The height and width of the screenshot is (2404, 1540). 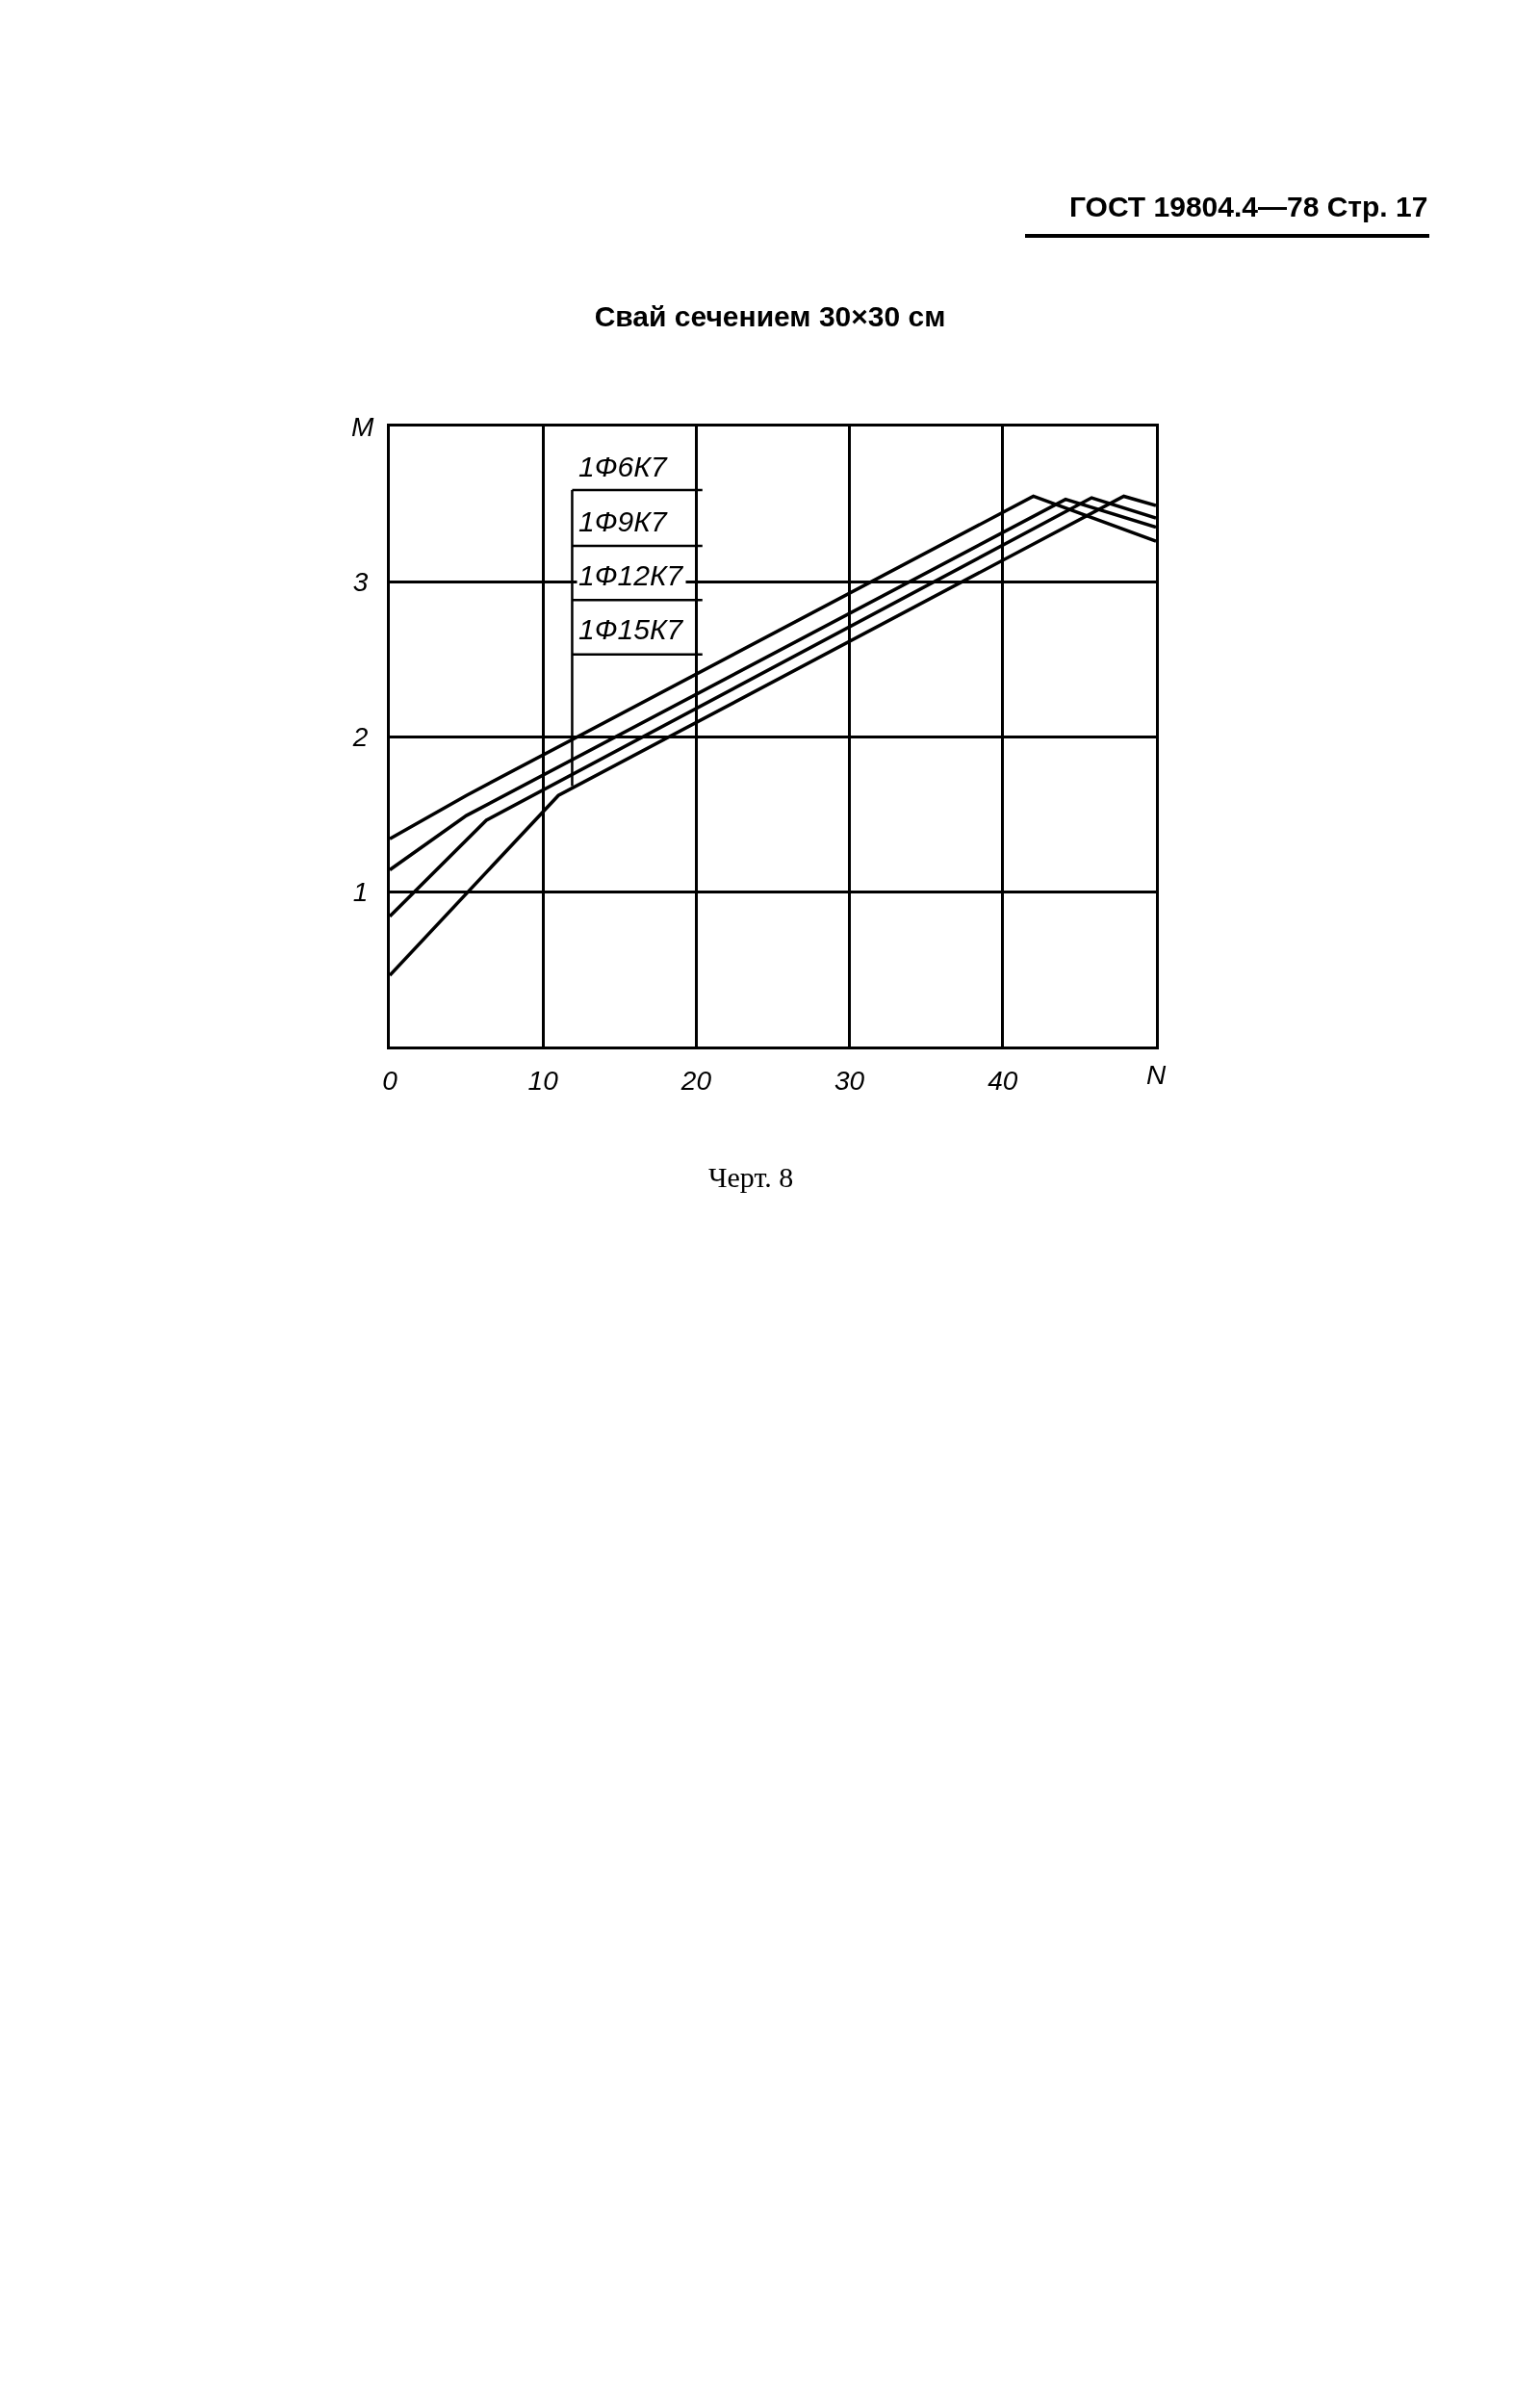 What do you see at coordinates (696, 1080) in the screenshot?
I see `x-tick-label: 20` at bounding box center [696, 1080].